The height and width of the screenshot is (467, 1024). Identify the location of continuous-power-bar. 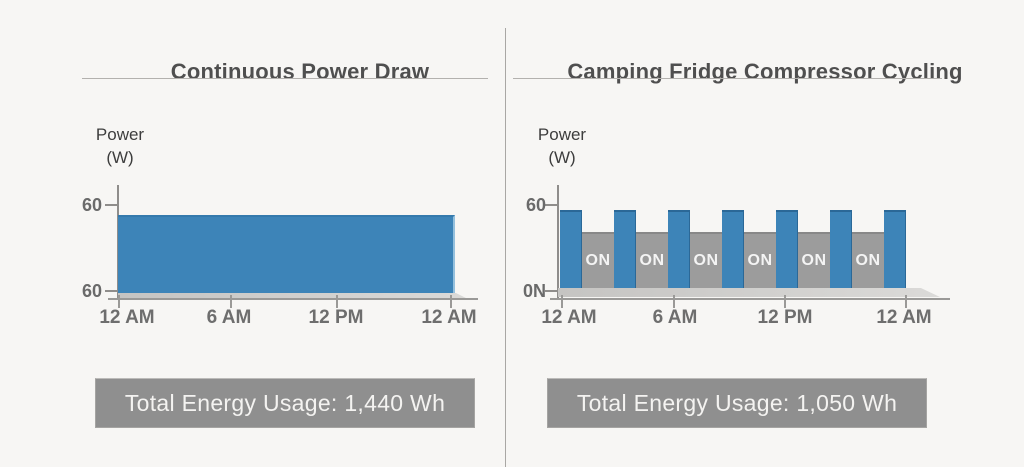
(286, 254).